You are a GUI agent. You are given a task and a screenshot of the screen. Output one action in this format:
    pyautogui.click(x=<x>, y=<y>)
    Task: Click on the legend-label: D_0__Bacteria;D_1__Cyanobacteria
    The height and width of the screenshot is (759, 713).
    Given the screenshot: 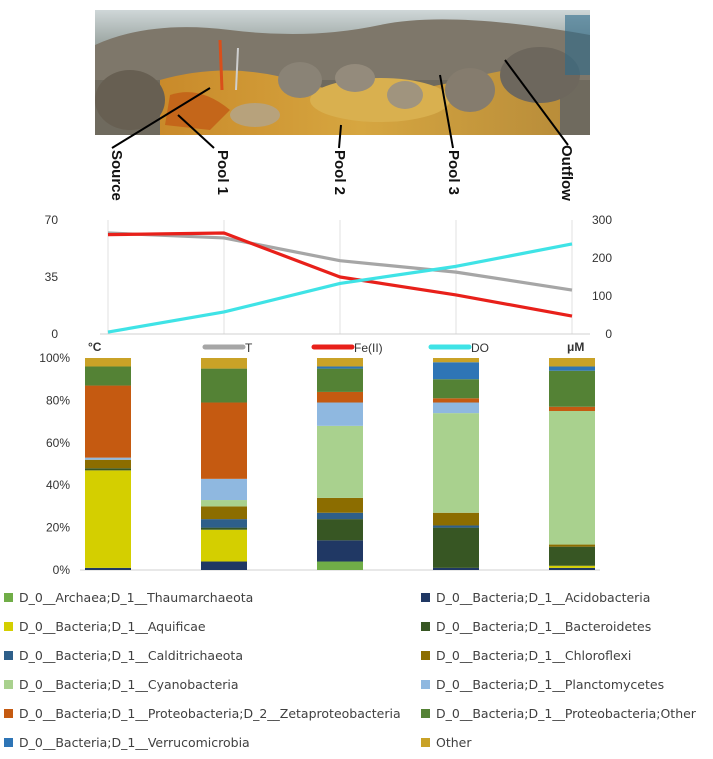 What is the action you would take?
    pyautogui.click(x=129, y=684)
    